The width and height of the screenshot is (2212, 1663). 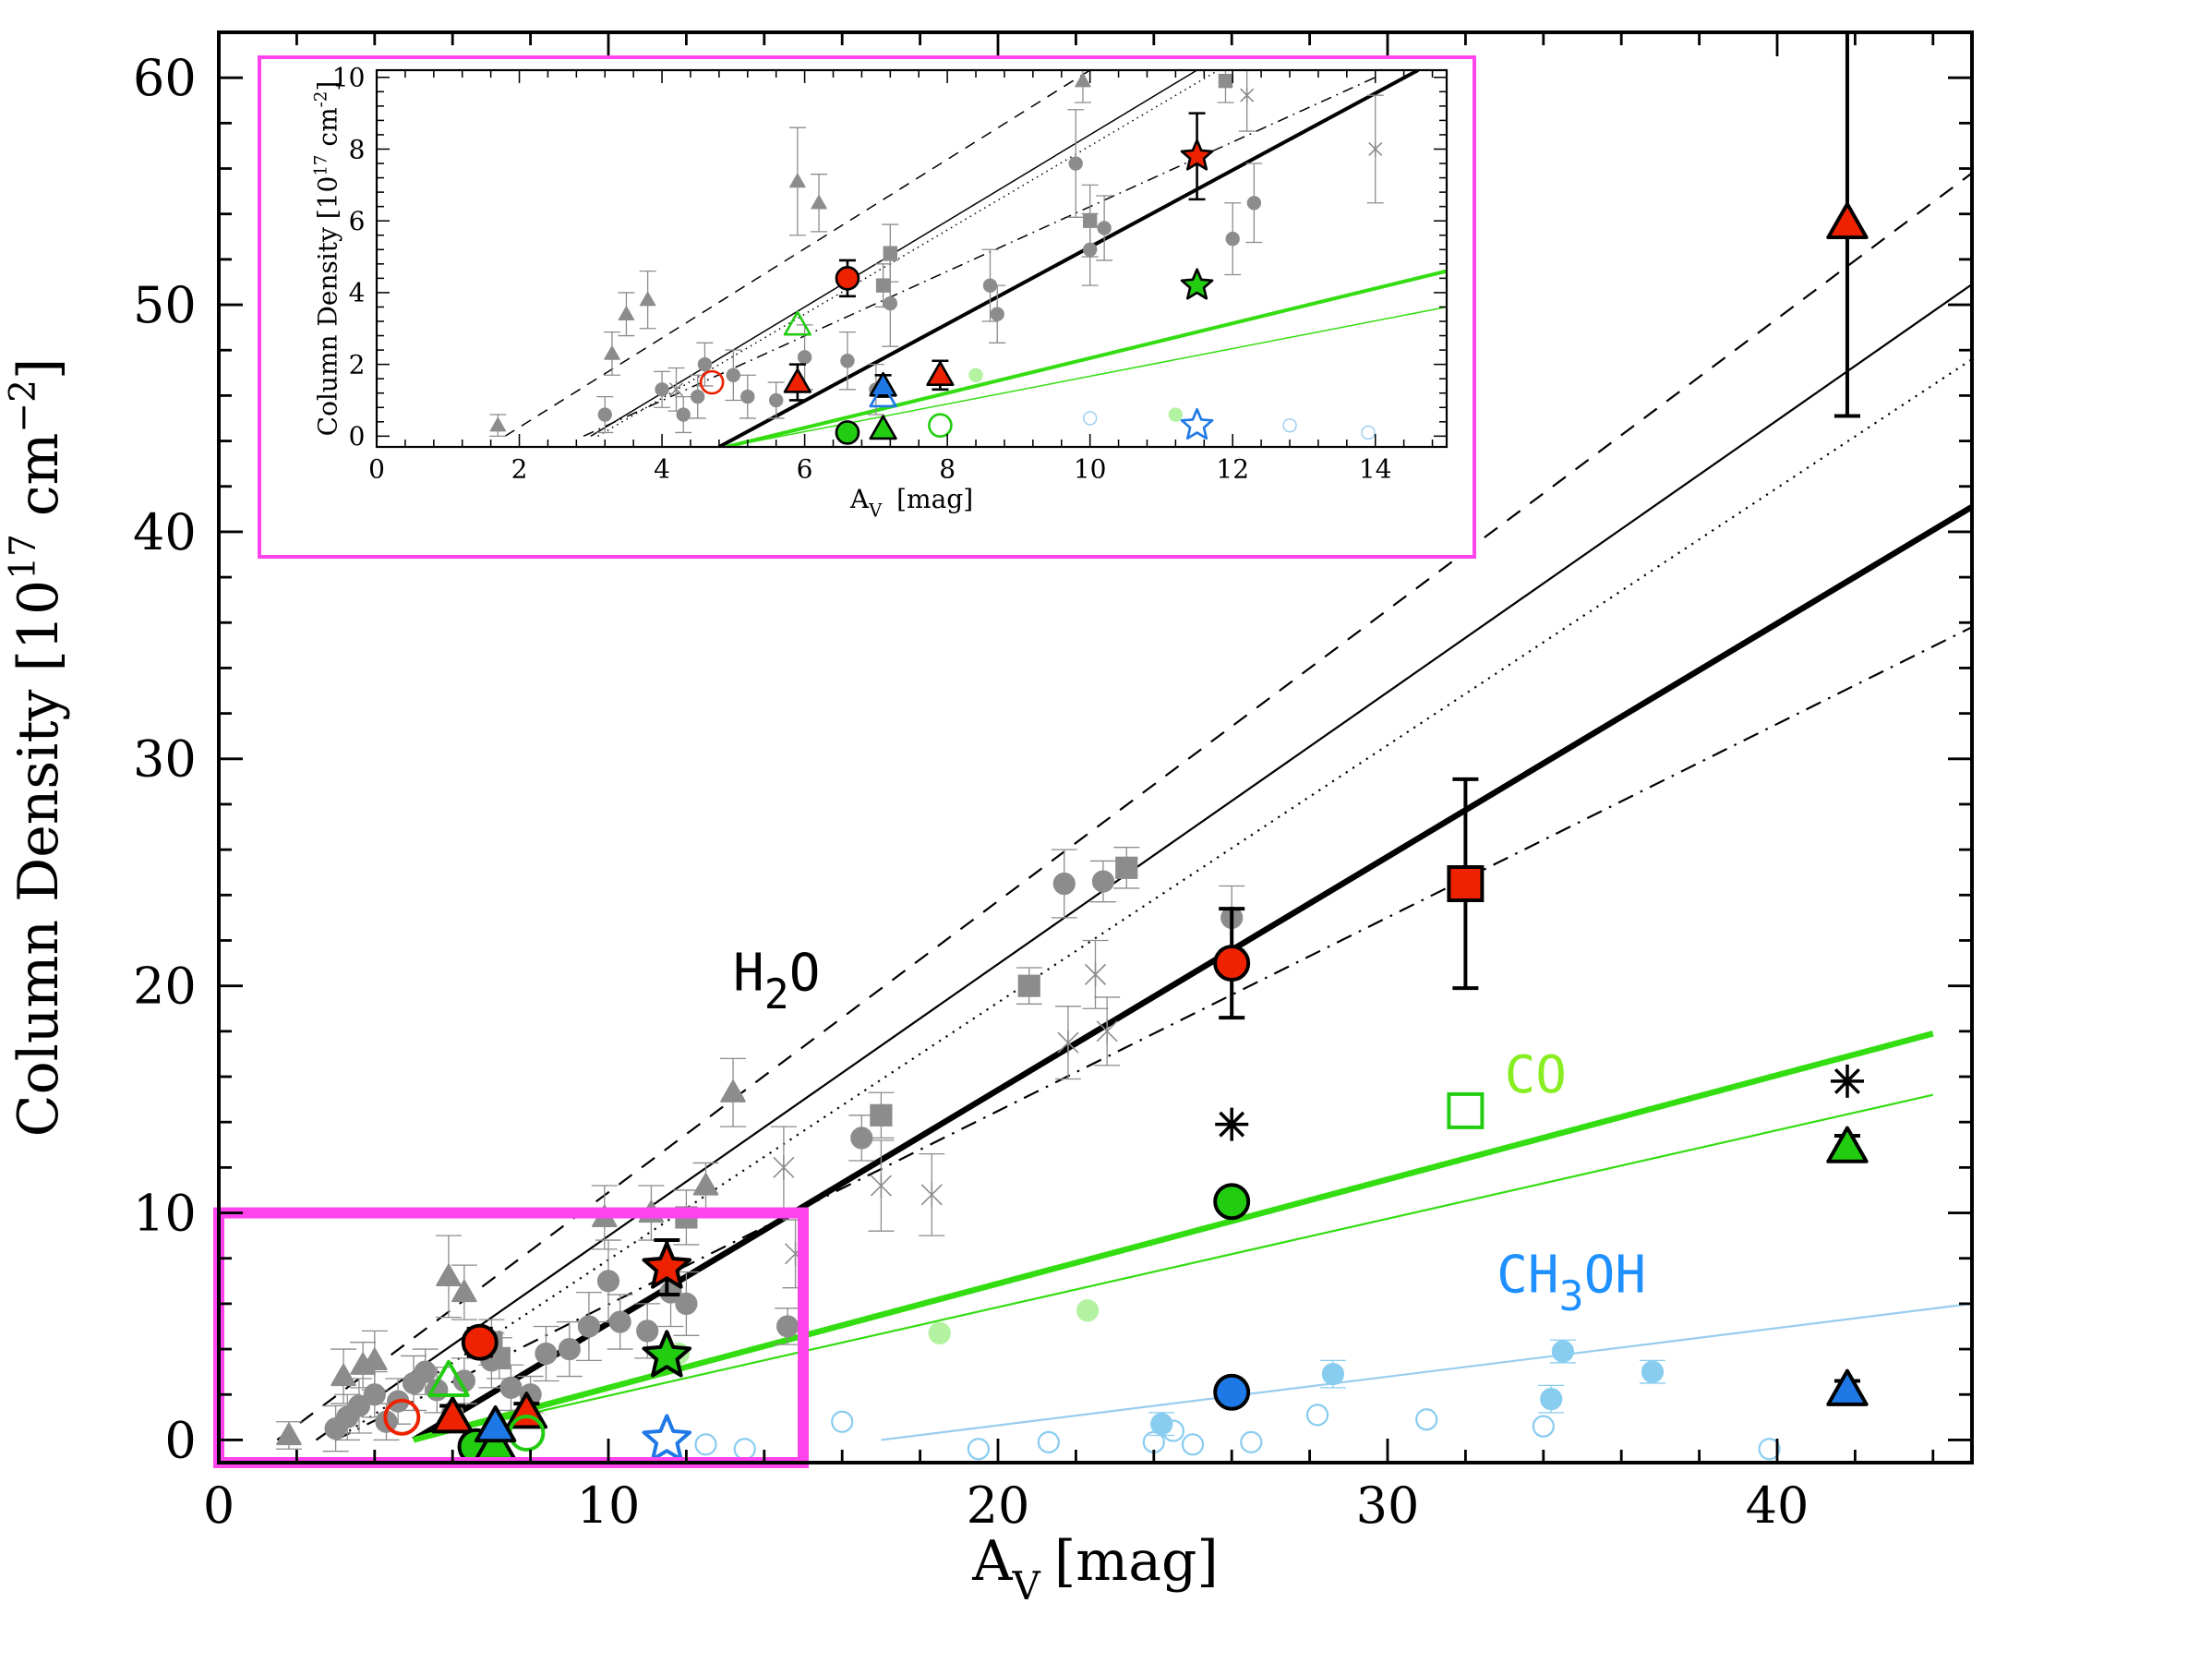 I want to click on inset-y-tick-label: 8, so click(x=357, y=149).